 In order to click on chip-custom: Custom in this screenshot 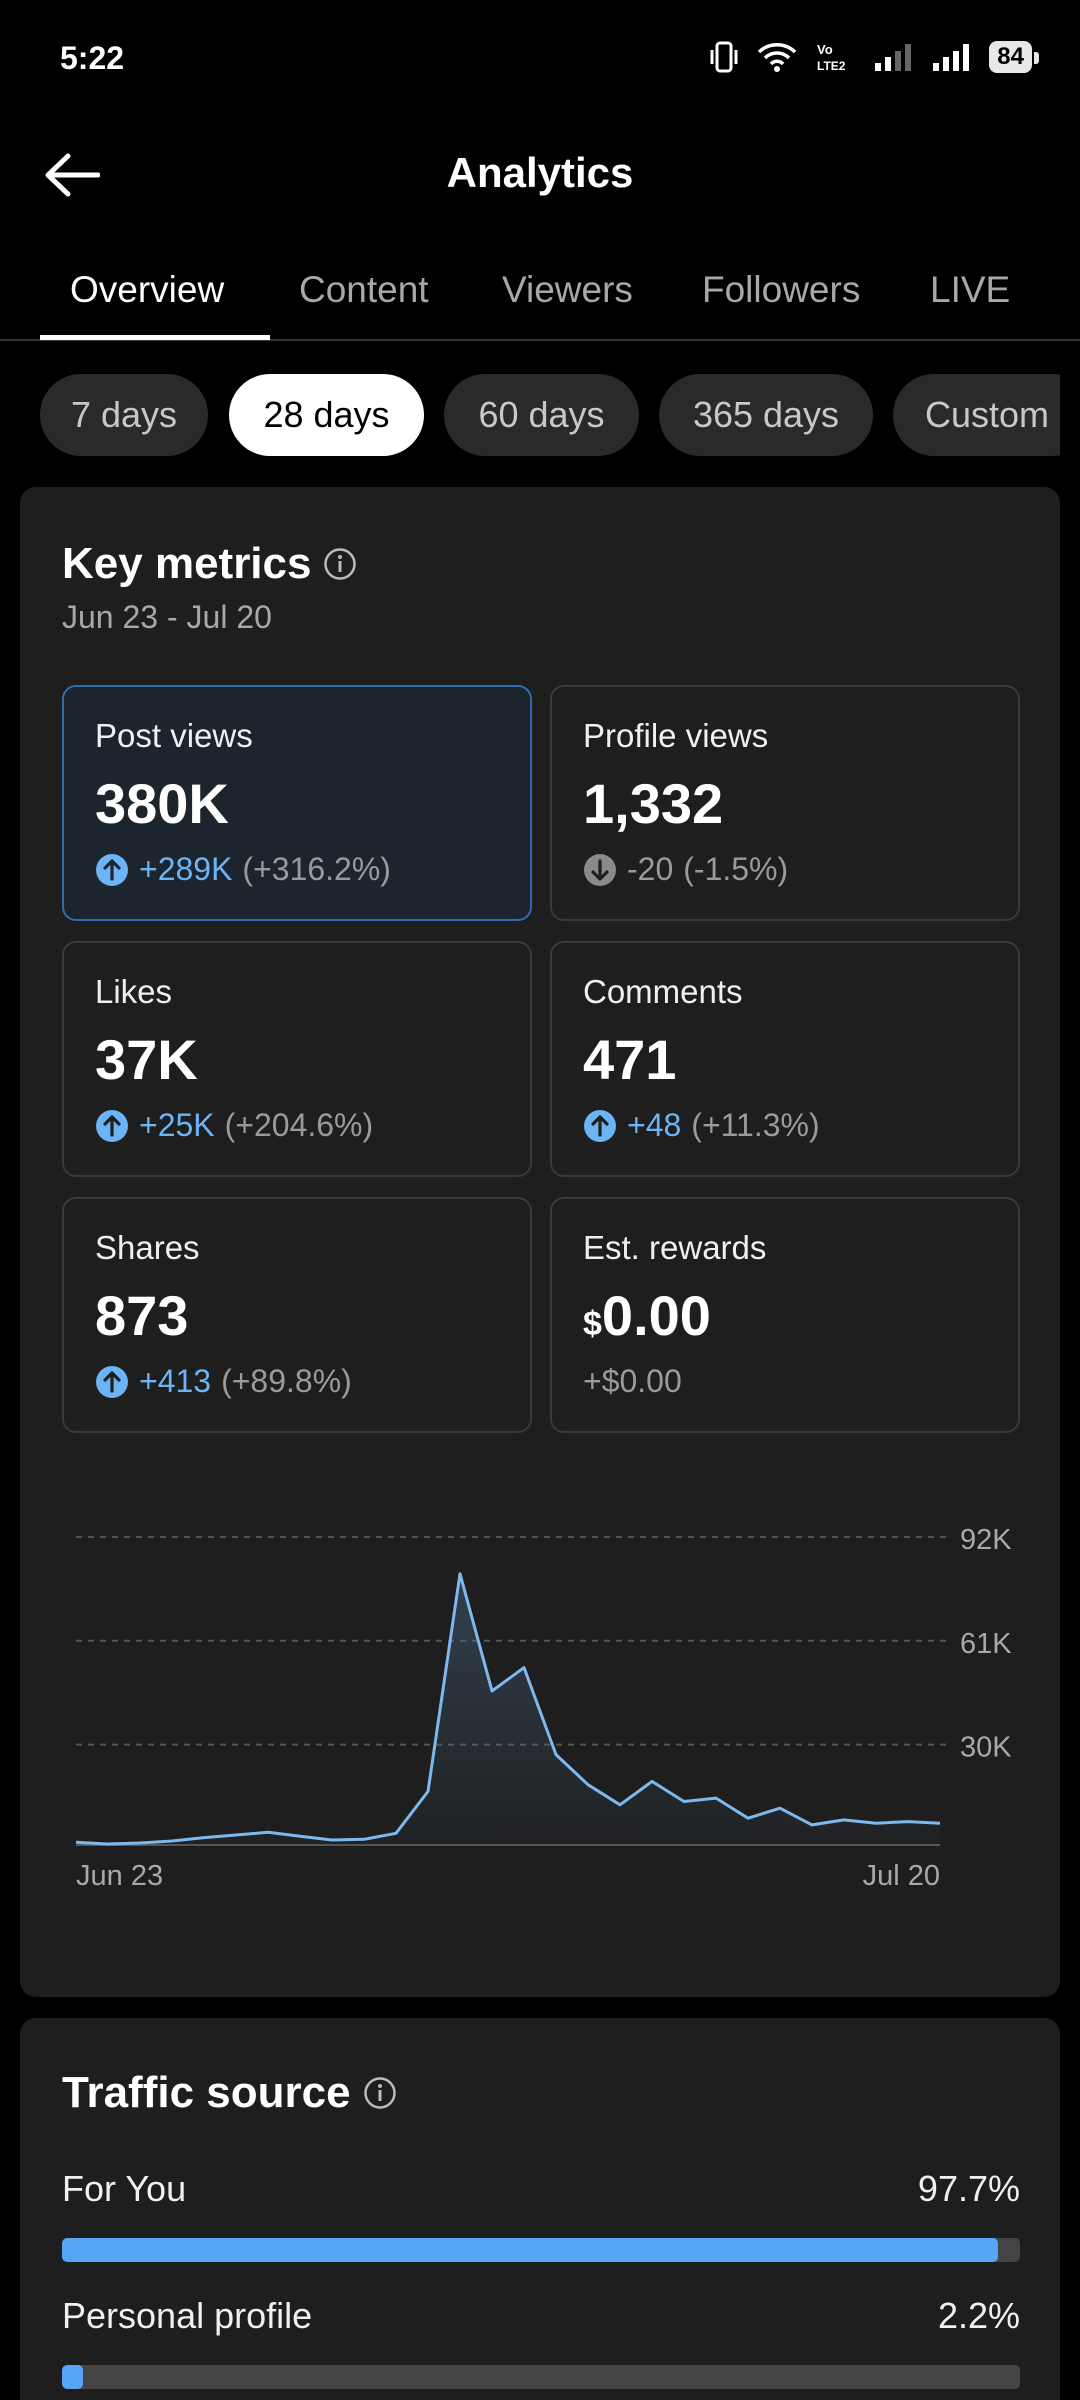, I will do `click(976, 415)`.